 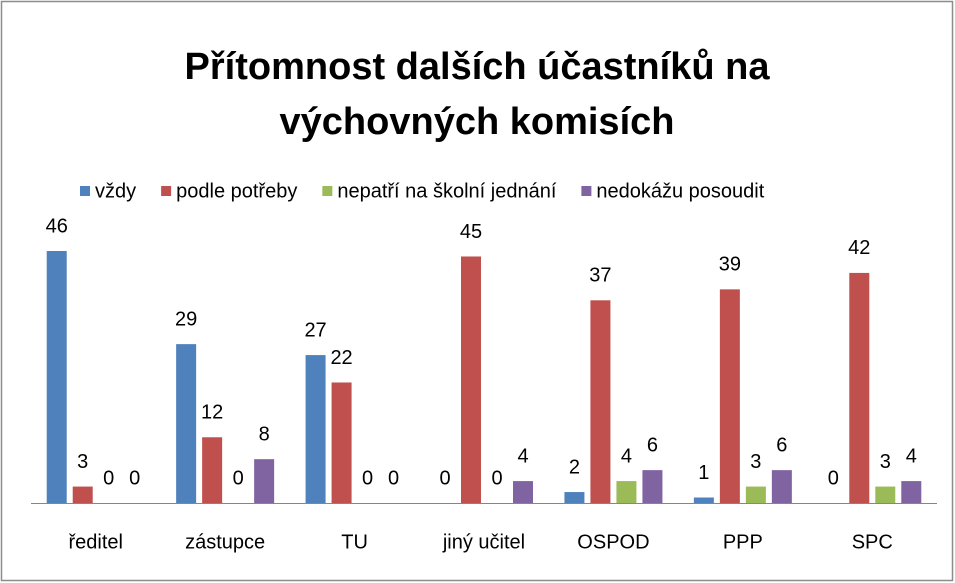 What do you see at coordinates (859, 248) in the screenshot?
I see `data-label: 42` at bounding box center [859, 248].